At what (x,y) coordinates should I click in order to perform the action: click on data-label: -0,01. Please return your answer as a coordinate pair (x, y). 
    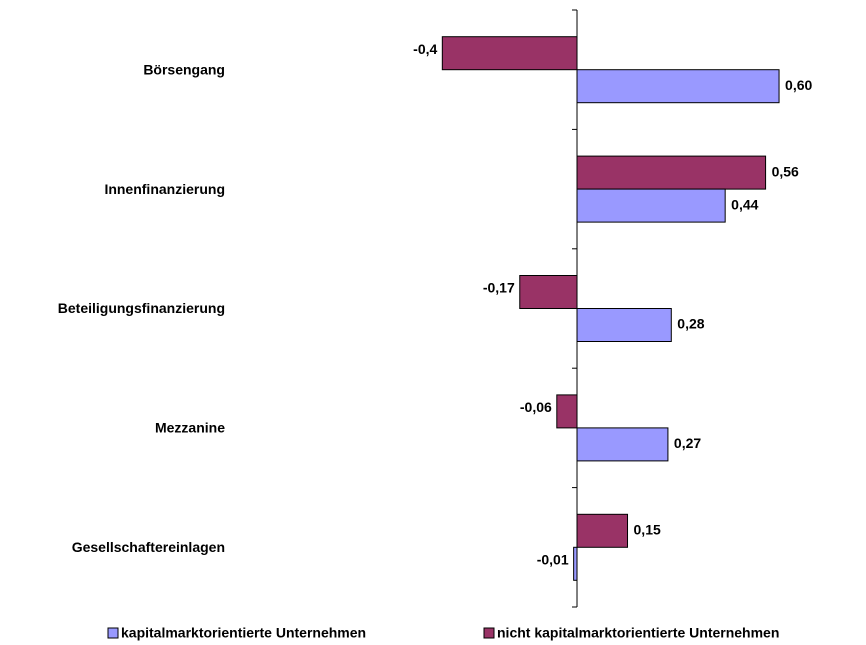
    Looking at the image, I should click on (553, 560).